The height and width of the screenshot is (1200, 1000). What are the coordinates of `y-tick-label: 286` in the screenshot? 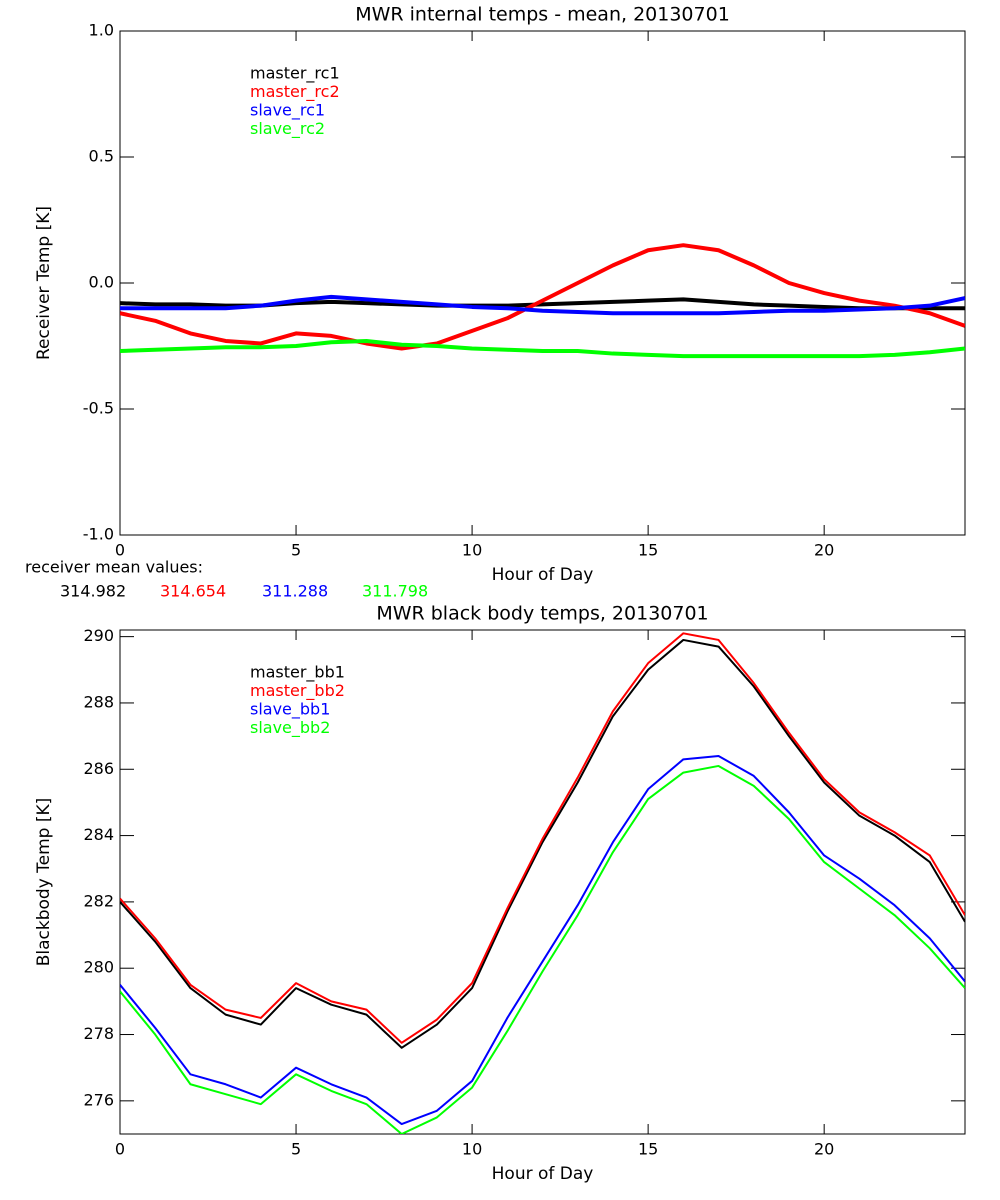 It's located at (98, 768).